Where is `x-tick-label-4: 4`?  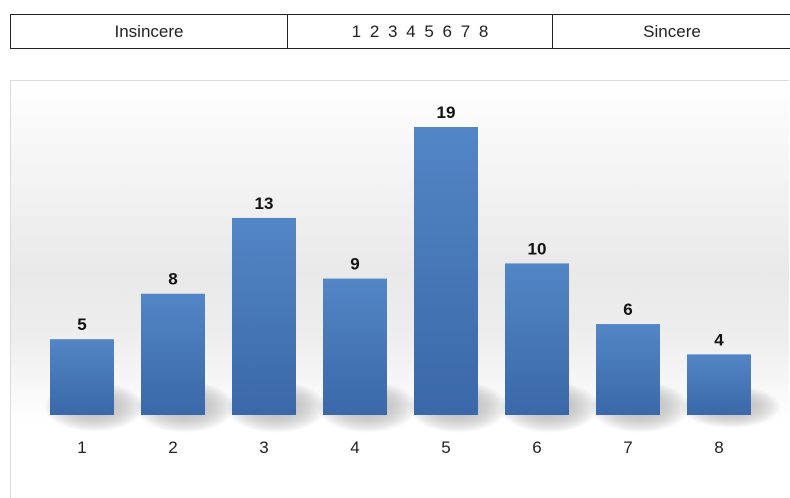 x-tick-label-4: 4 is located at coordinates (354, 447).